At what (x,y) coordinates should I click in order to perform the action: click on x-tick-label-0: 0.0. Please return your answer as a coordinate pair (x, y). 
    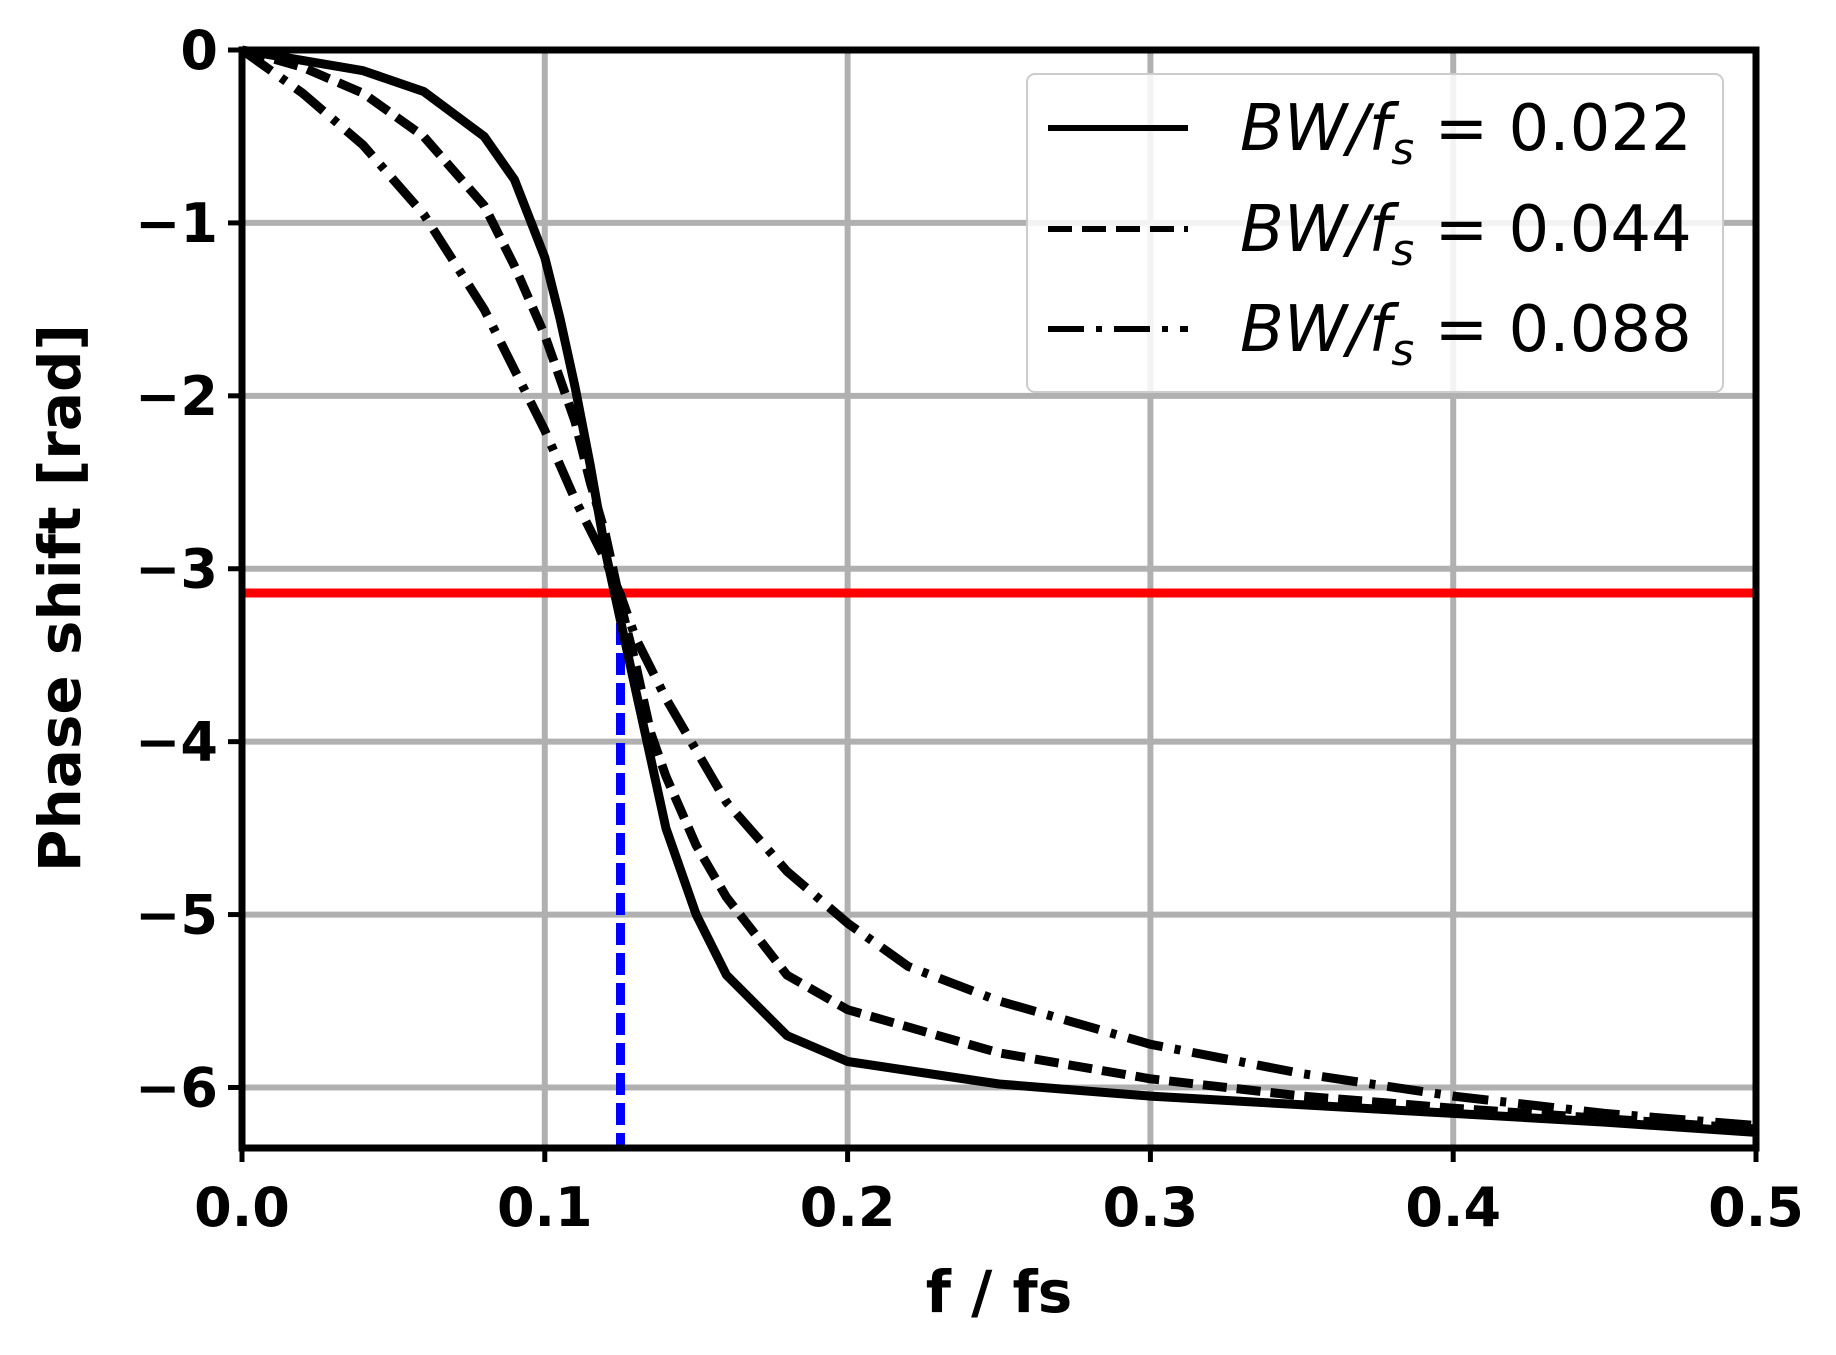
    Looking at the image, I should click on (242, 1207).